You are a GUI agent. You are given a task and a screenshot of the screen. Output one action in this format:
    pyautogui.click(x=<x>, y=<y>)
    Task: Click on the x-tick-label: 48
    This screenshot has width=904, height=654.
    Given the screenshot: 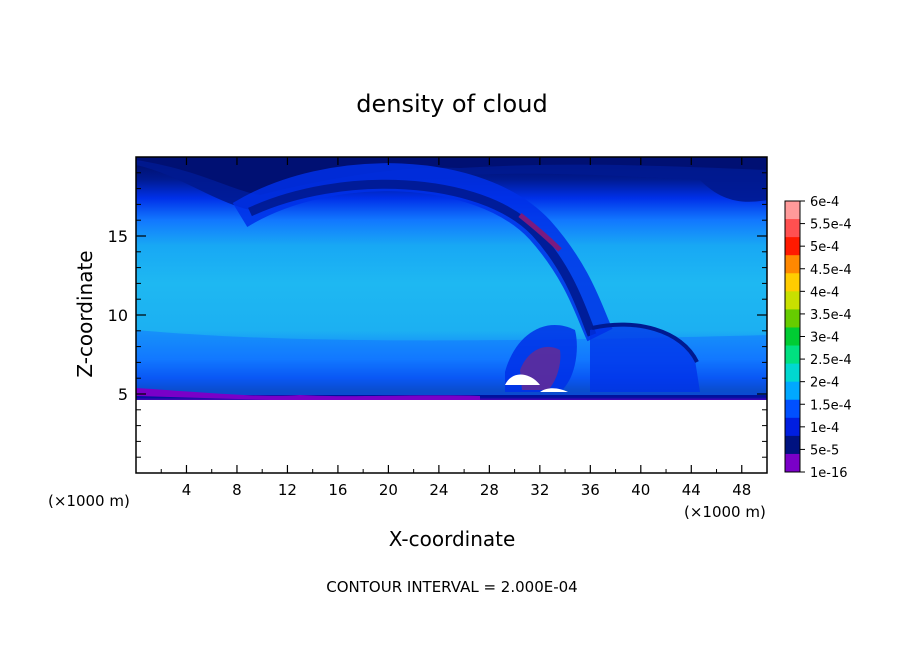 What is the action you would take?
    pyautogui.click(x=741, y=490)
    